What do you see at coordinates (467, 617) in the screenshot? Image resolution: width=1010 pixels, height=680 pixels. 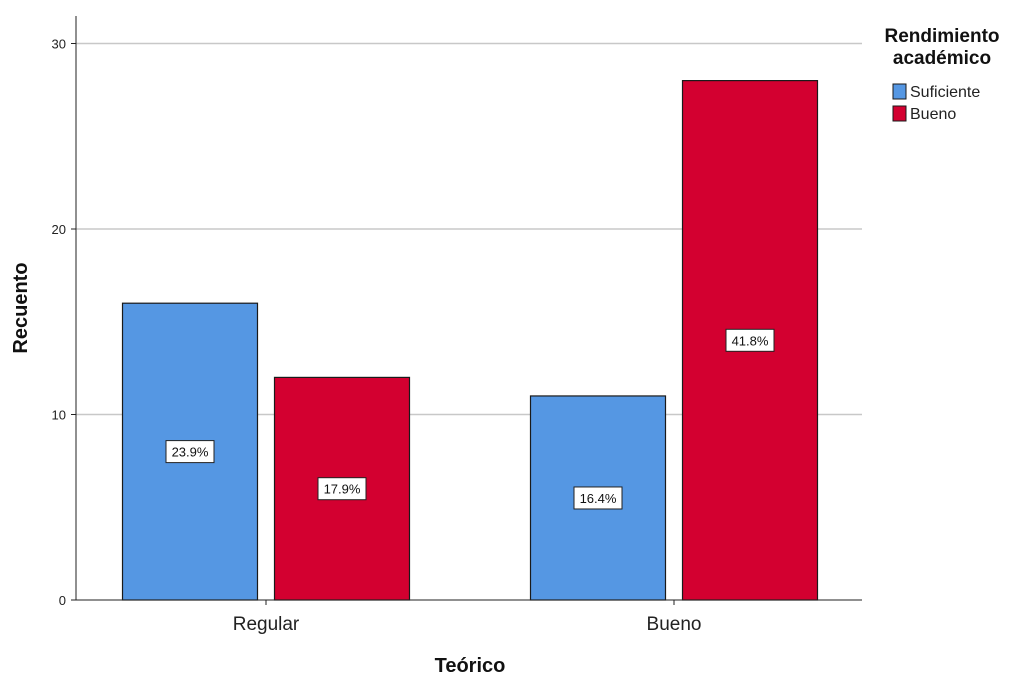 I see `x-tick-labels: Regular Bueno` at bounding box center [467, 617].